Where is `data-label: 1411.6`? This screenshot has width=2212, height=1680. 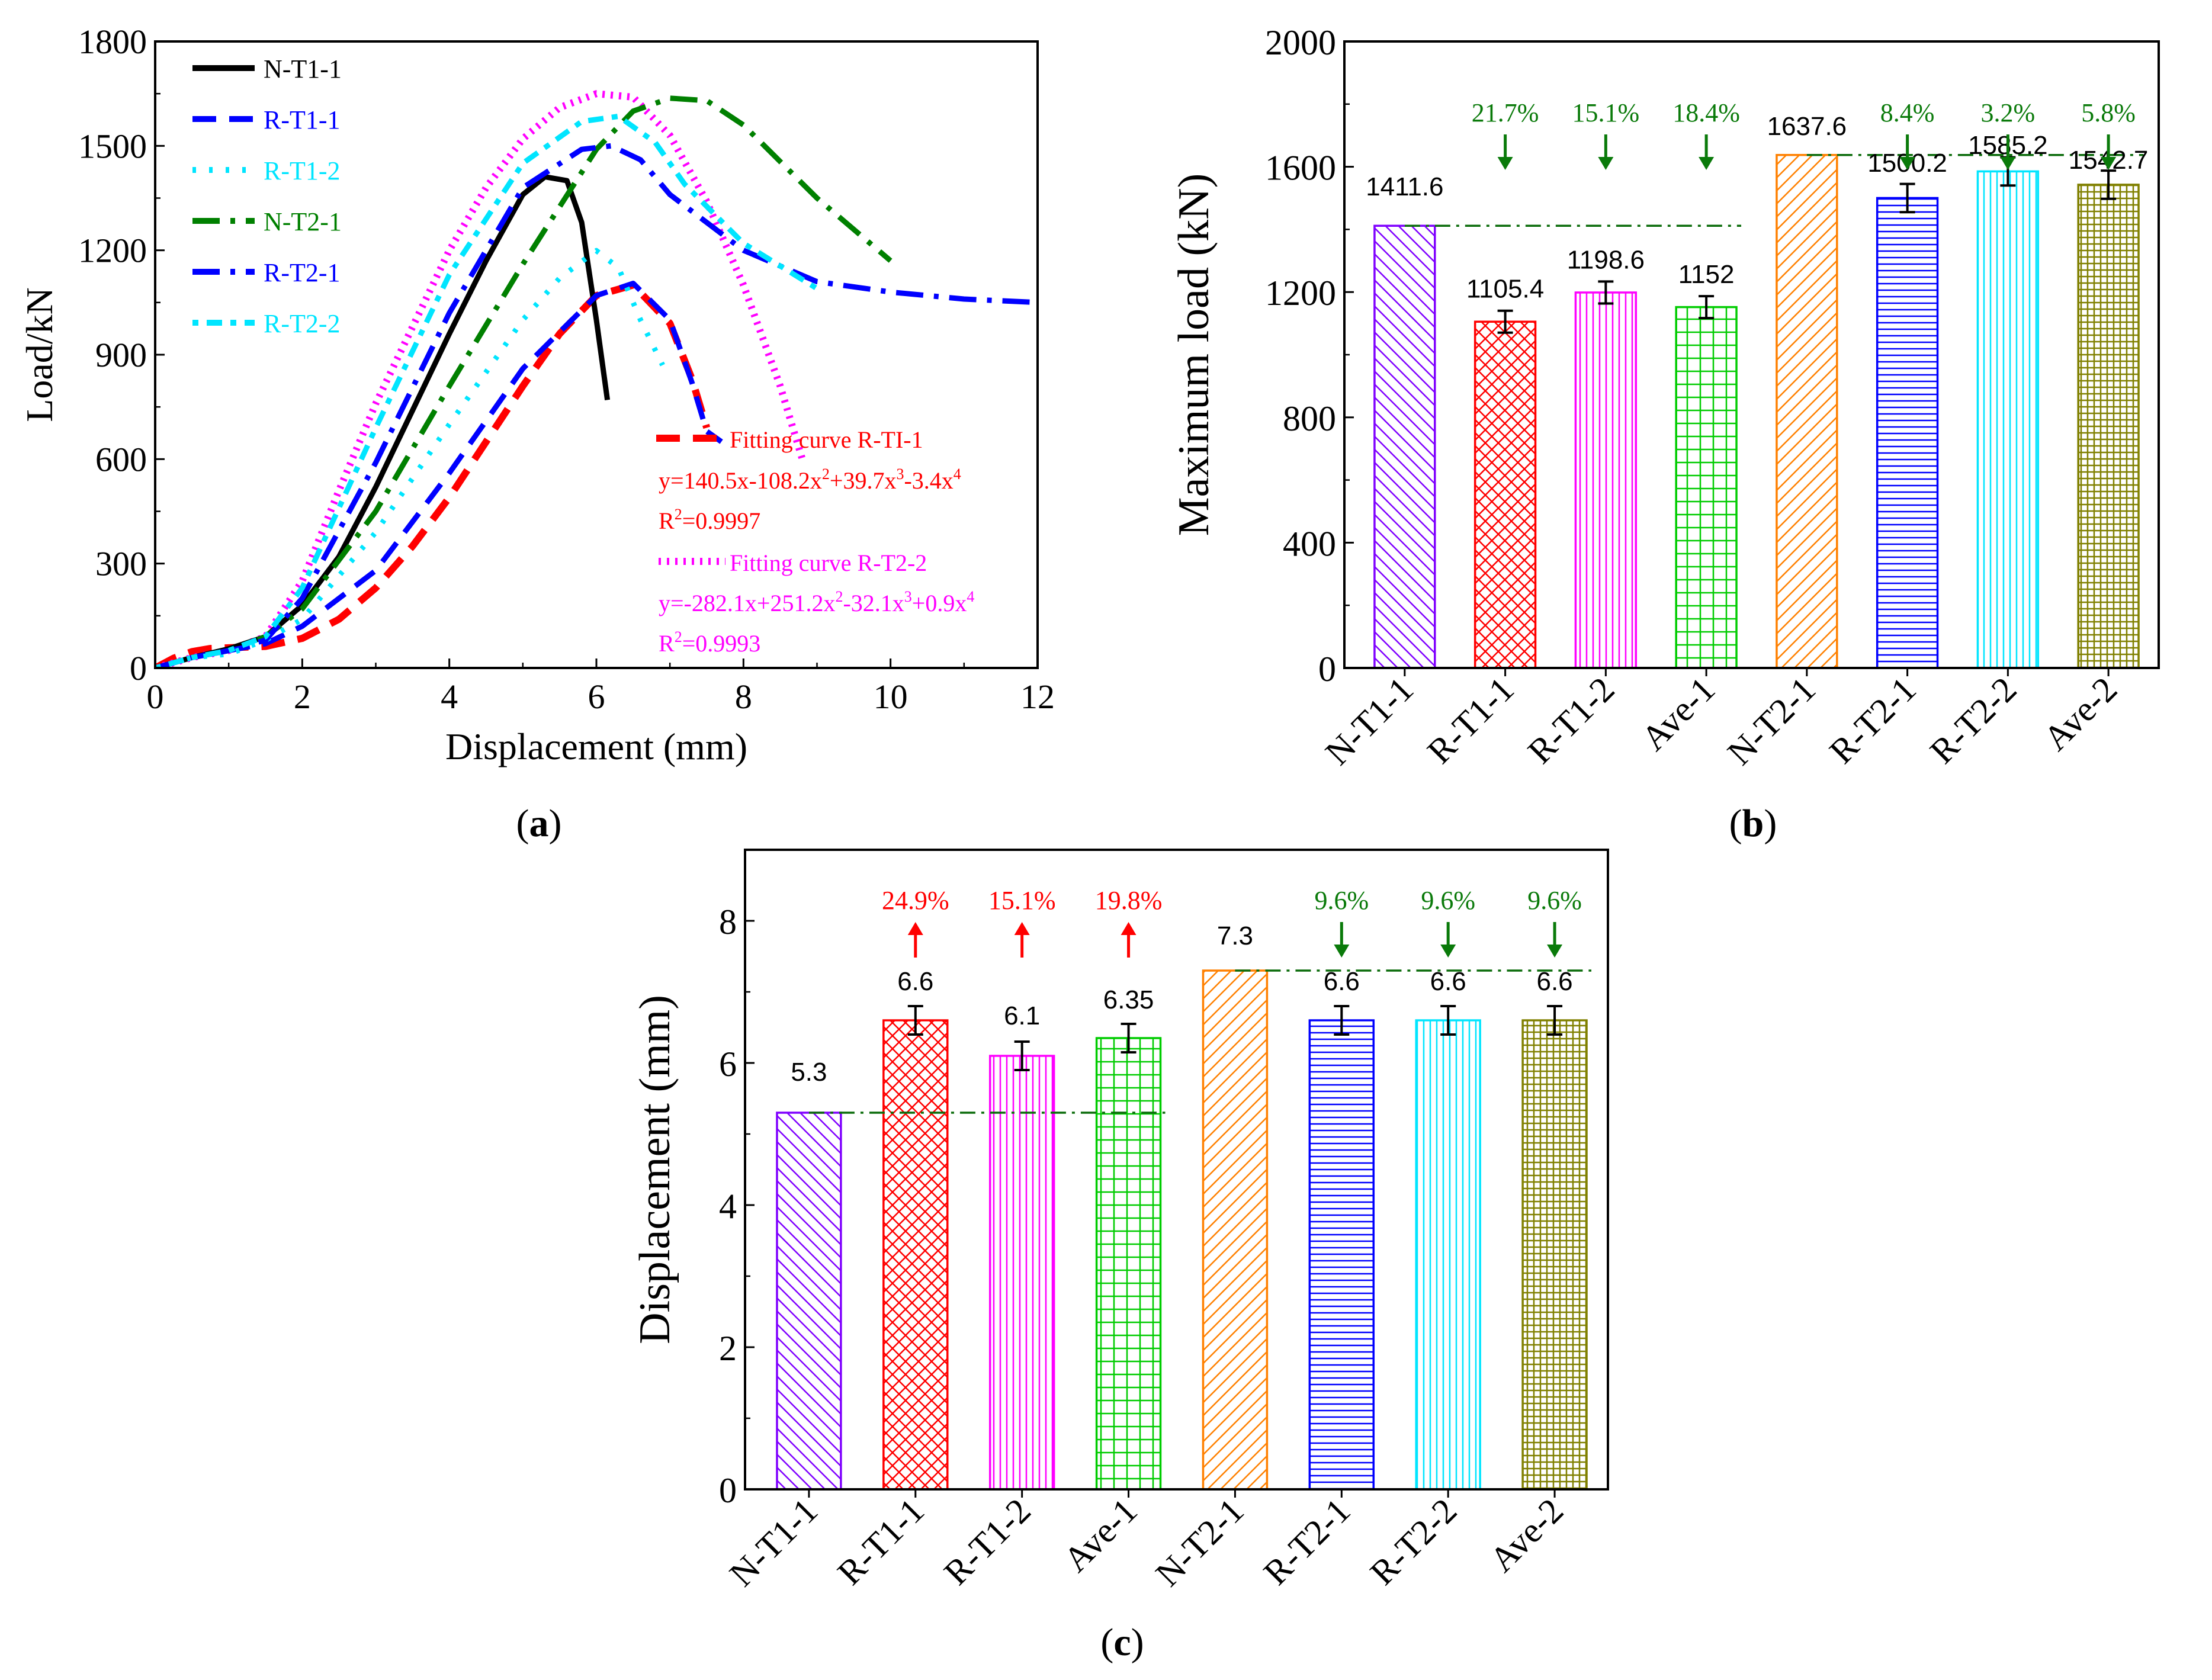
data-label: 1411.6 is located at coordinates (1404, 186).